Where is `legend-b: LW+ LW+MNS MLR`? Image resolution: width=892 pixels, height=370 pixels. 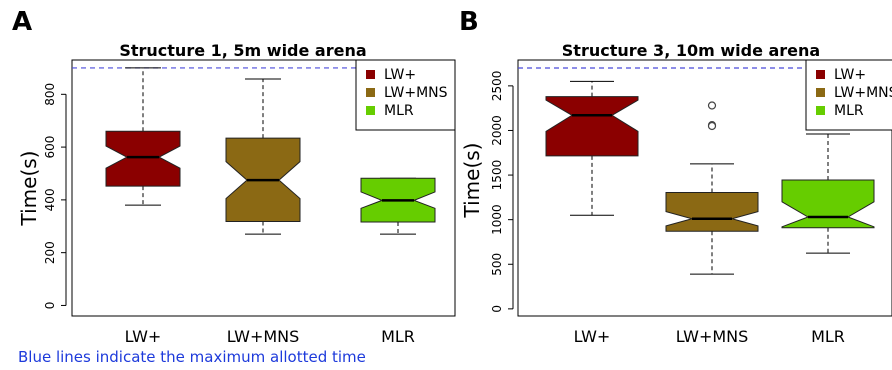 legend-b: LW+ LW+MNS MLR is located at coordinates (848, 95).